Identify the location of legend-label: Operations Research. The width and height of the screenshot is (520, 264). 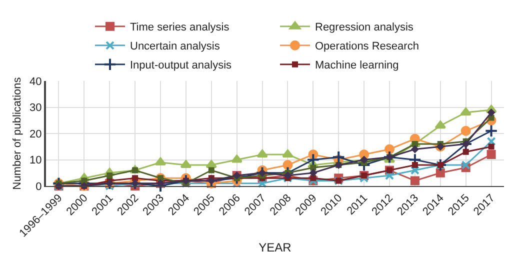
(367, 46).